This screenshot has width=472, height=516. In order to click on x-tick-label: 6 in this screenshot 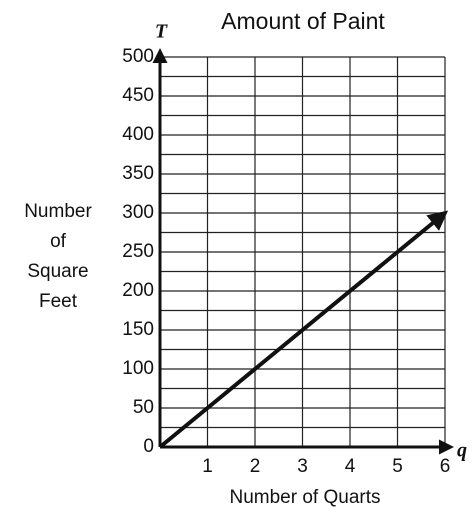, I will do `click(445, 466)`.